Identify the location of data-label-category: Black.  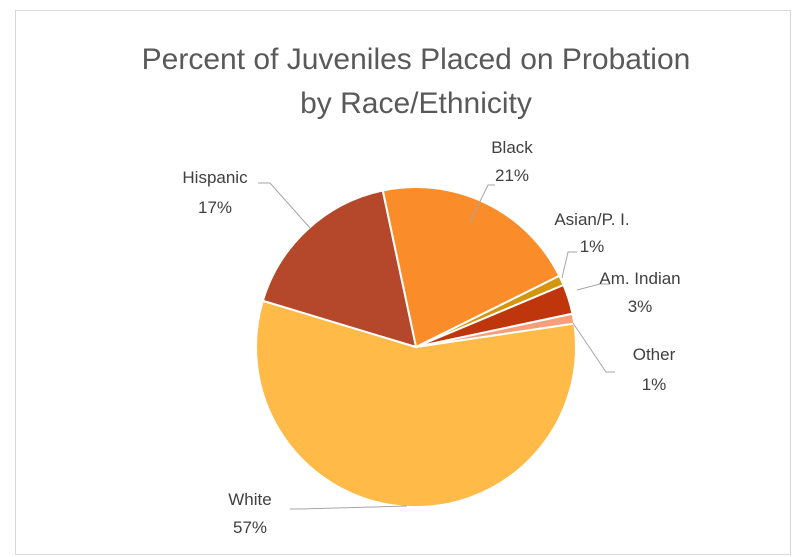
(512, 147).